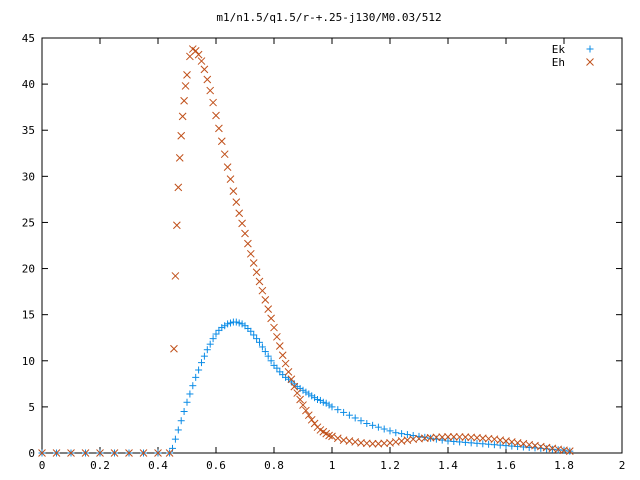  I want to click on x-tick-label: 0.6, so click(216, 465).